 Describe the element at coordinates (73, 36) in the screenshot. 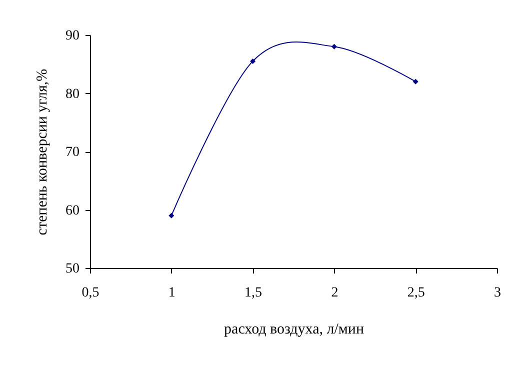

I see `y-tick-label: 90` at that location.